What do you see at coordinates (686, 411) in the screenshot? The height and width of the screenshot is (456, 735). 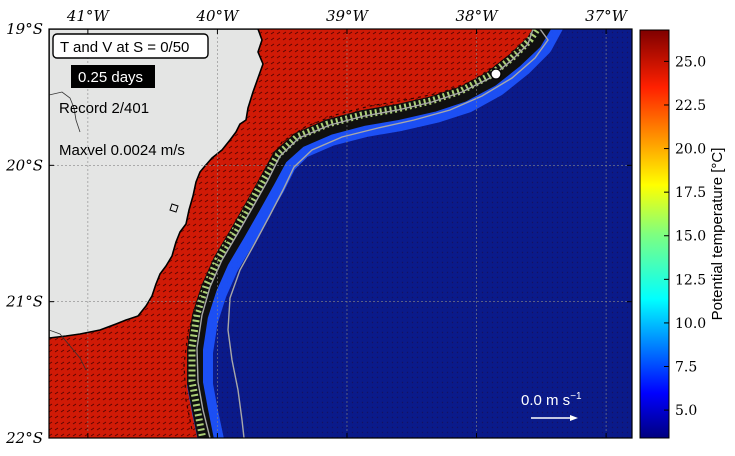 I see `colorbar-tick-label: 5.0` at bounding box center [686, 411].